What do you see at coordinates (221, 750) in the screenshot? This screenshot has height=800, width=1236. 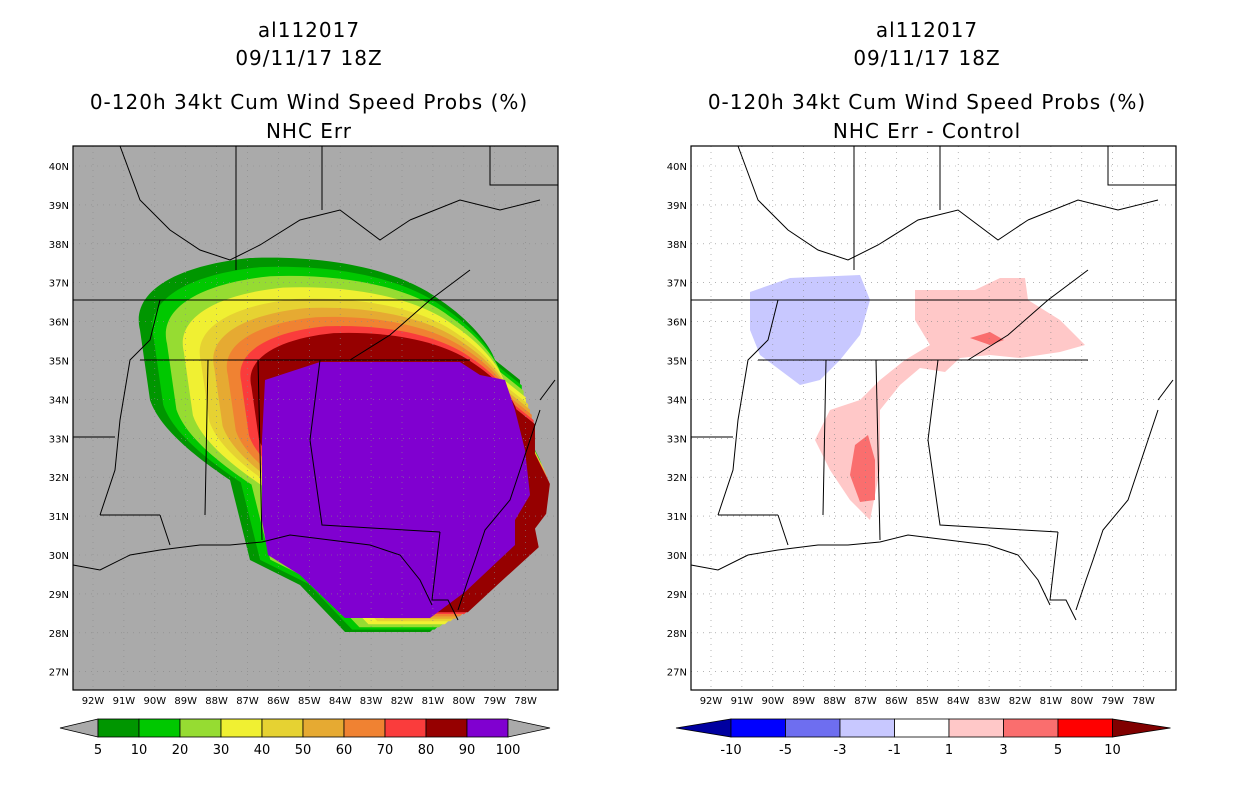 I see `colorbar-label: 30` at bounding box center [221, 750].